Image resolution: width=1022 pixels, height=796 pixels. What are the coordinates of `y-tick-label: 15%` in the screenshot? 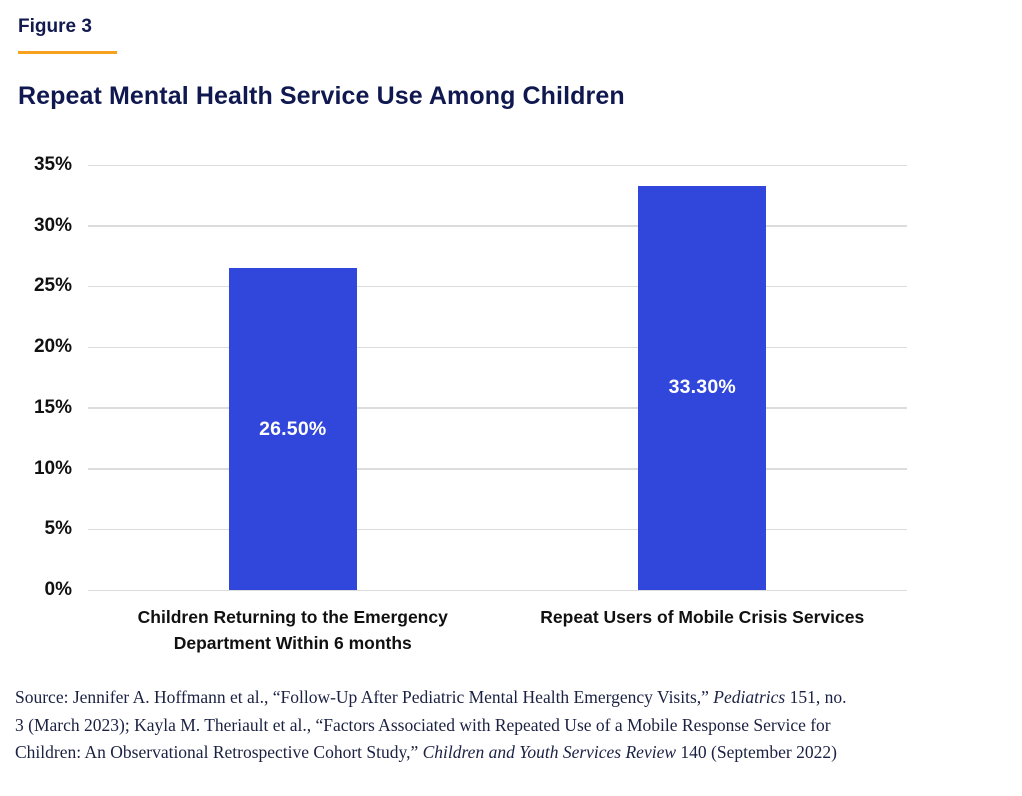 It's located at (52, 407).